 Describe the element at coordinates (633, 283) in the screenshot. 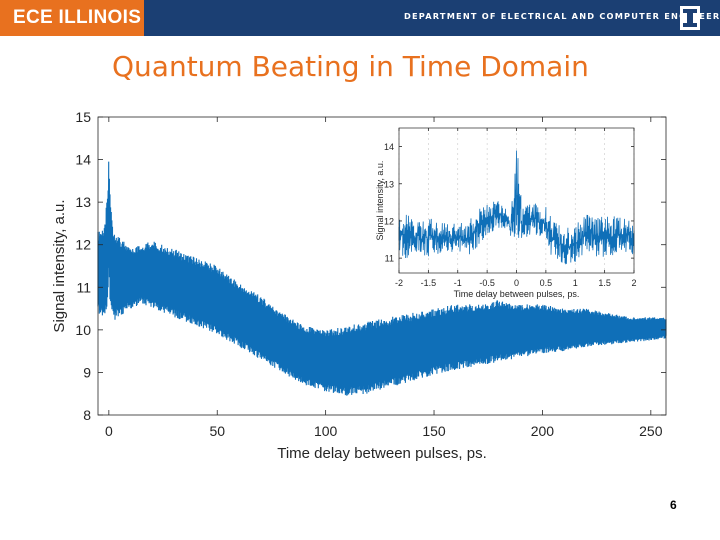

I see `x-tick-label: 2` at that location.